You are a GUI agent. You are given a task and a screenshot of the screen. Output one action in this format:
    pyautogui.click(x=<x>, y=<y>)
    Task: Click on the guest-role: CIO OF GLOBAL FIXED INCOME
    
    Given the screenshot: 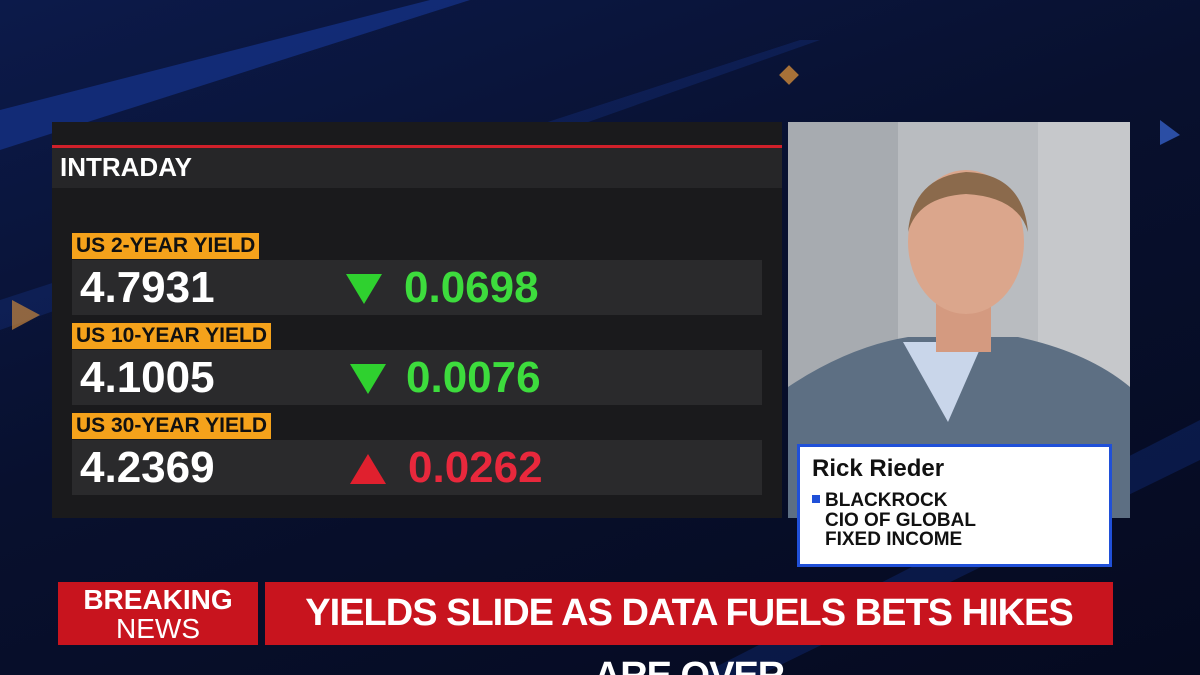 What is the action you would take?
    pyautogui.click(x=900, y=530)
    